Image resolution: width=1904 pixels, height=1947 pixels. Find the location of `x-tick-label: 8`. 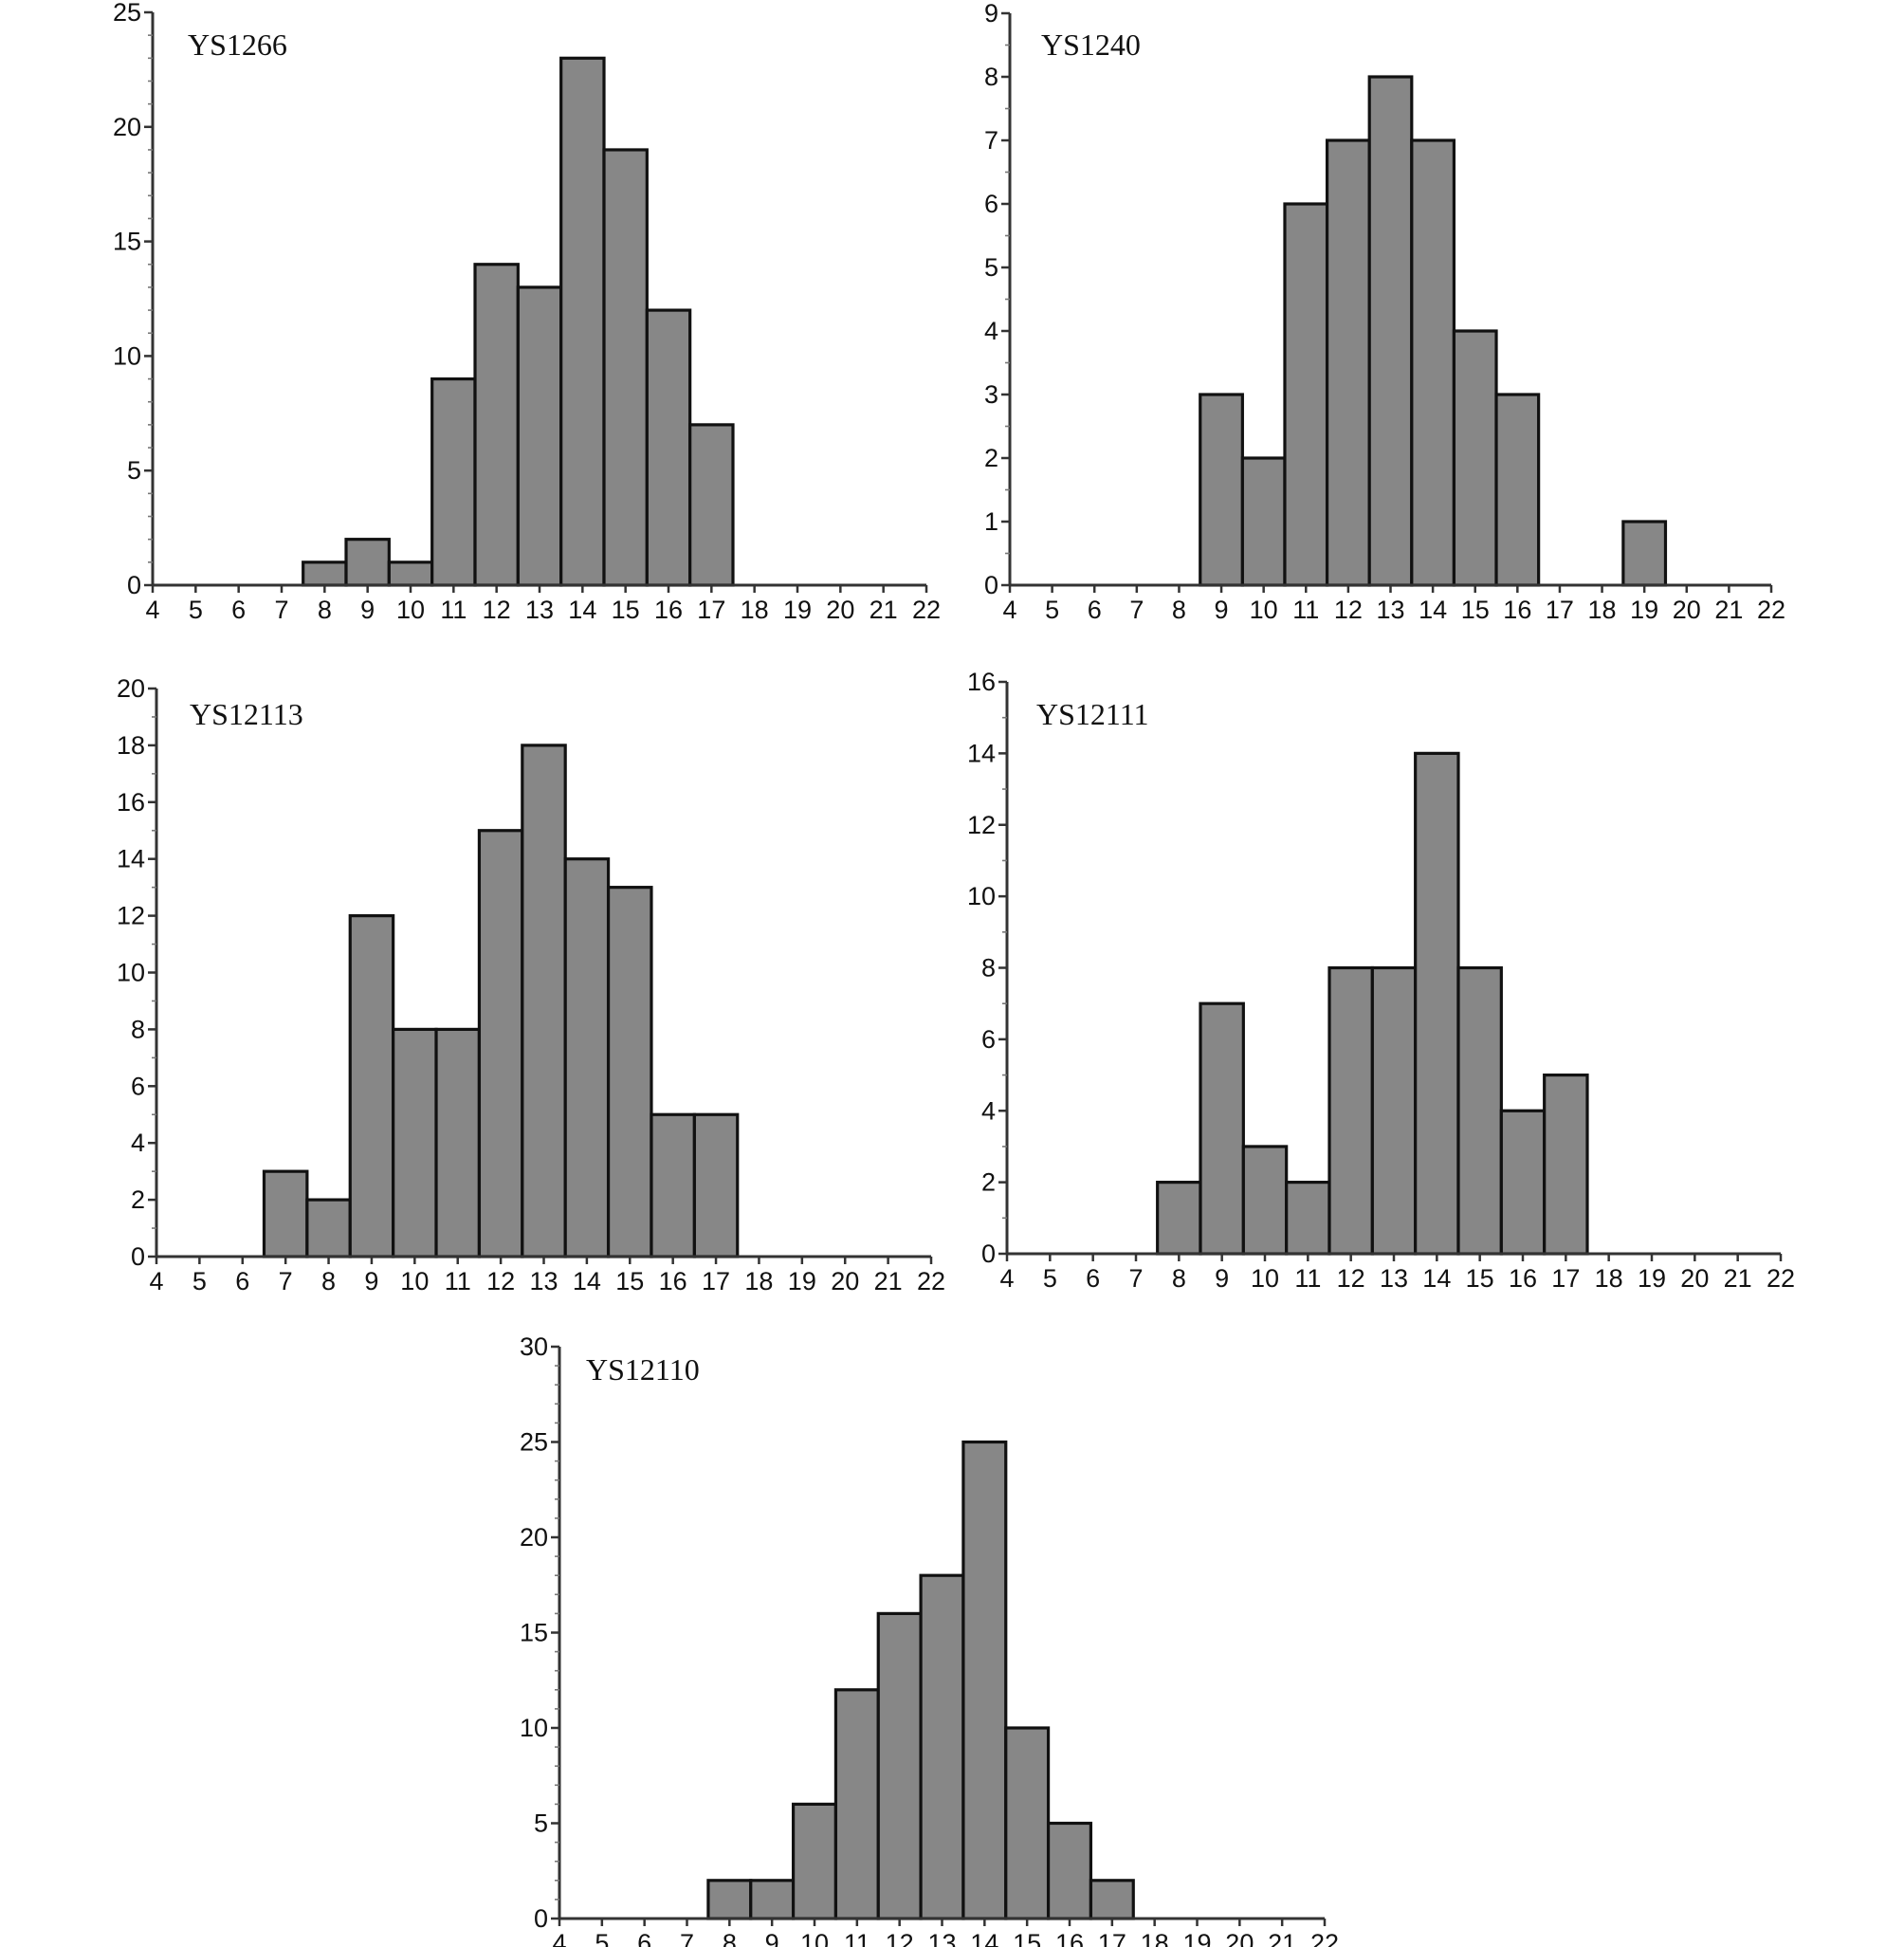

x-tick-label: 8 is located at coordinates (1179, 1278).